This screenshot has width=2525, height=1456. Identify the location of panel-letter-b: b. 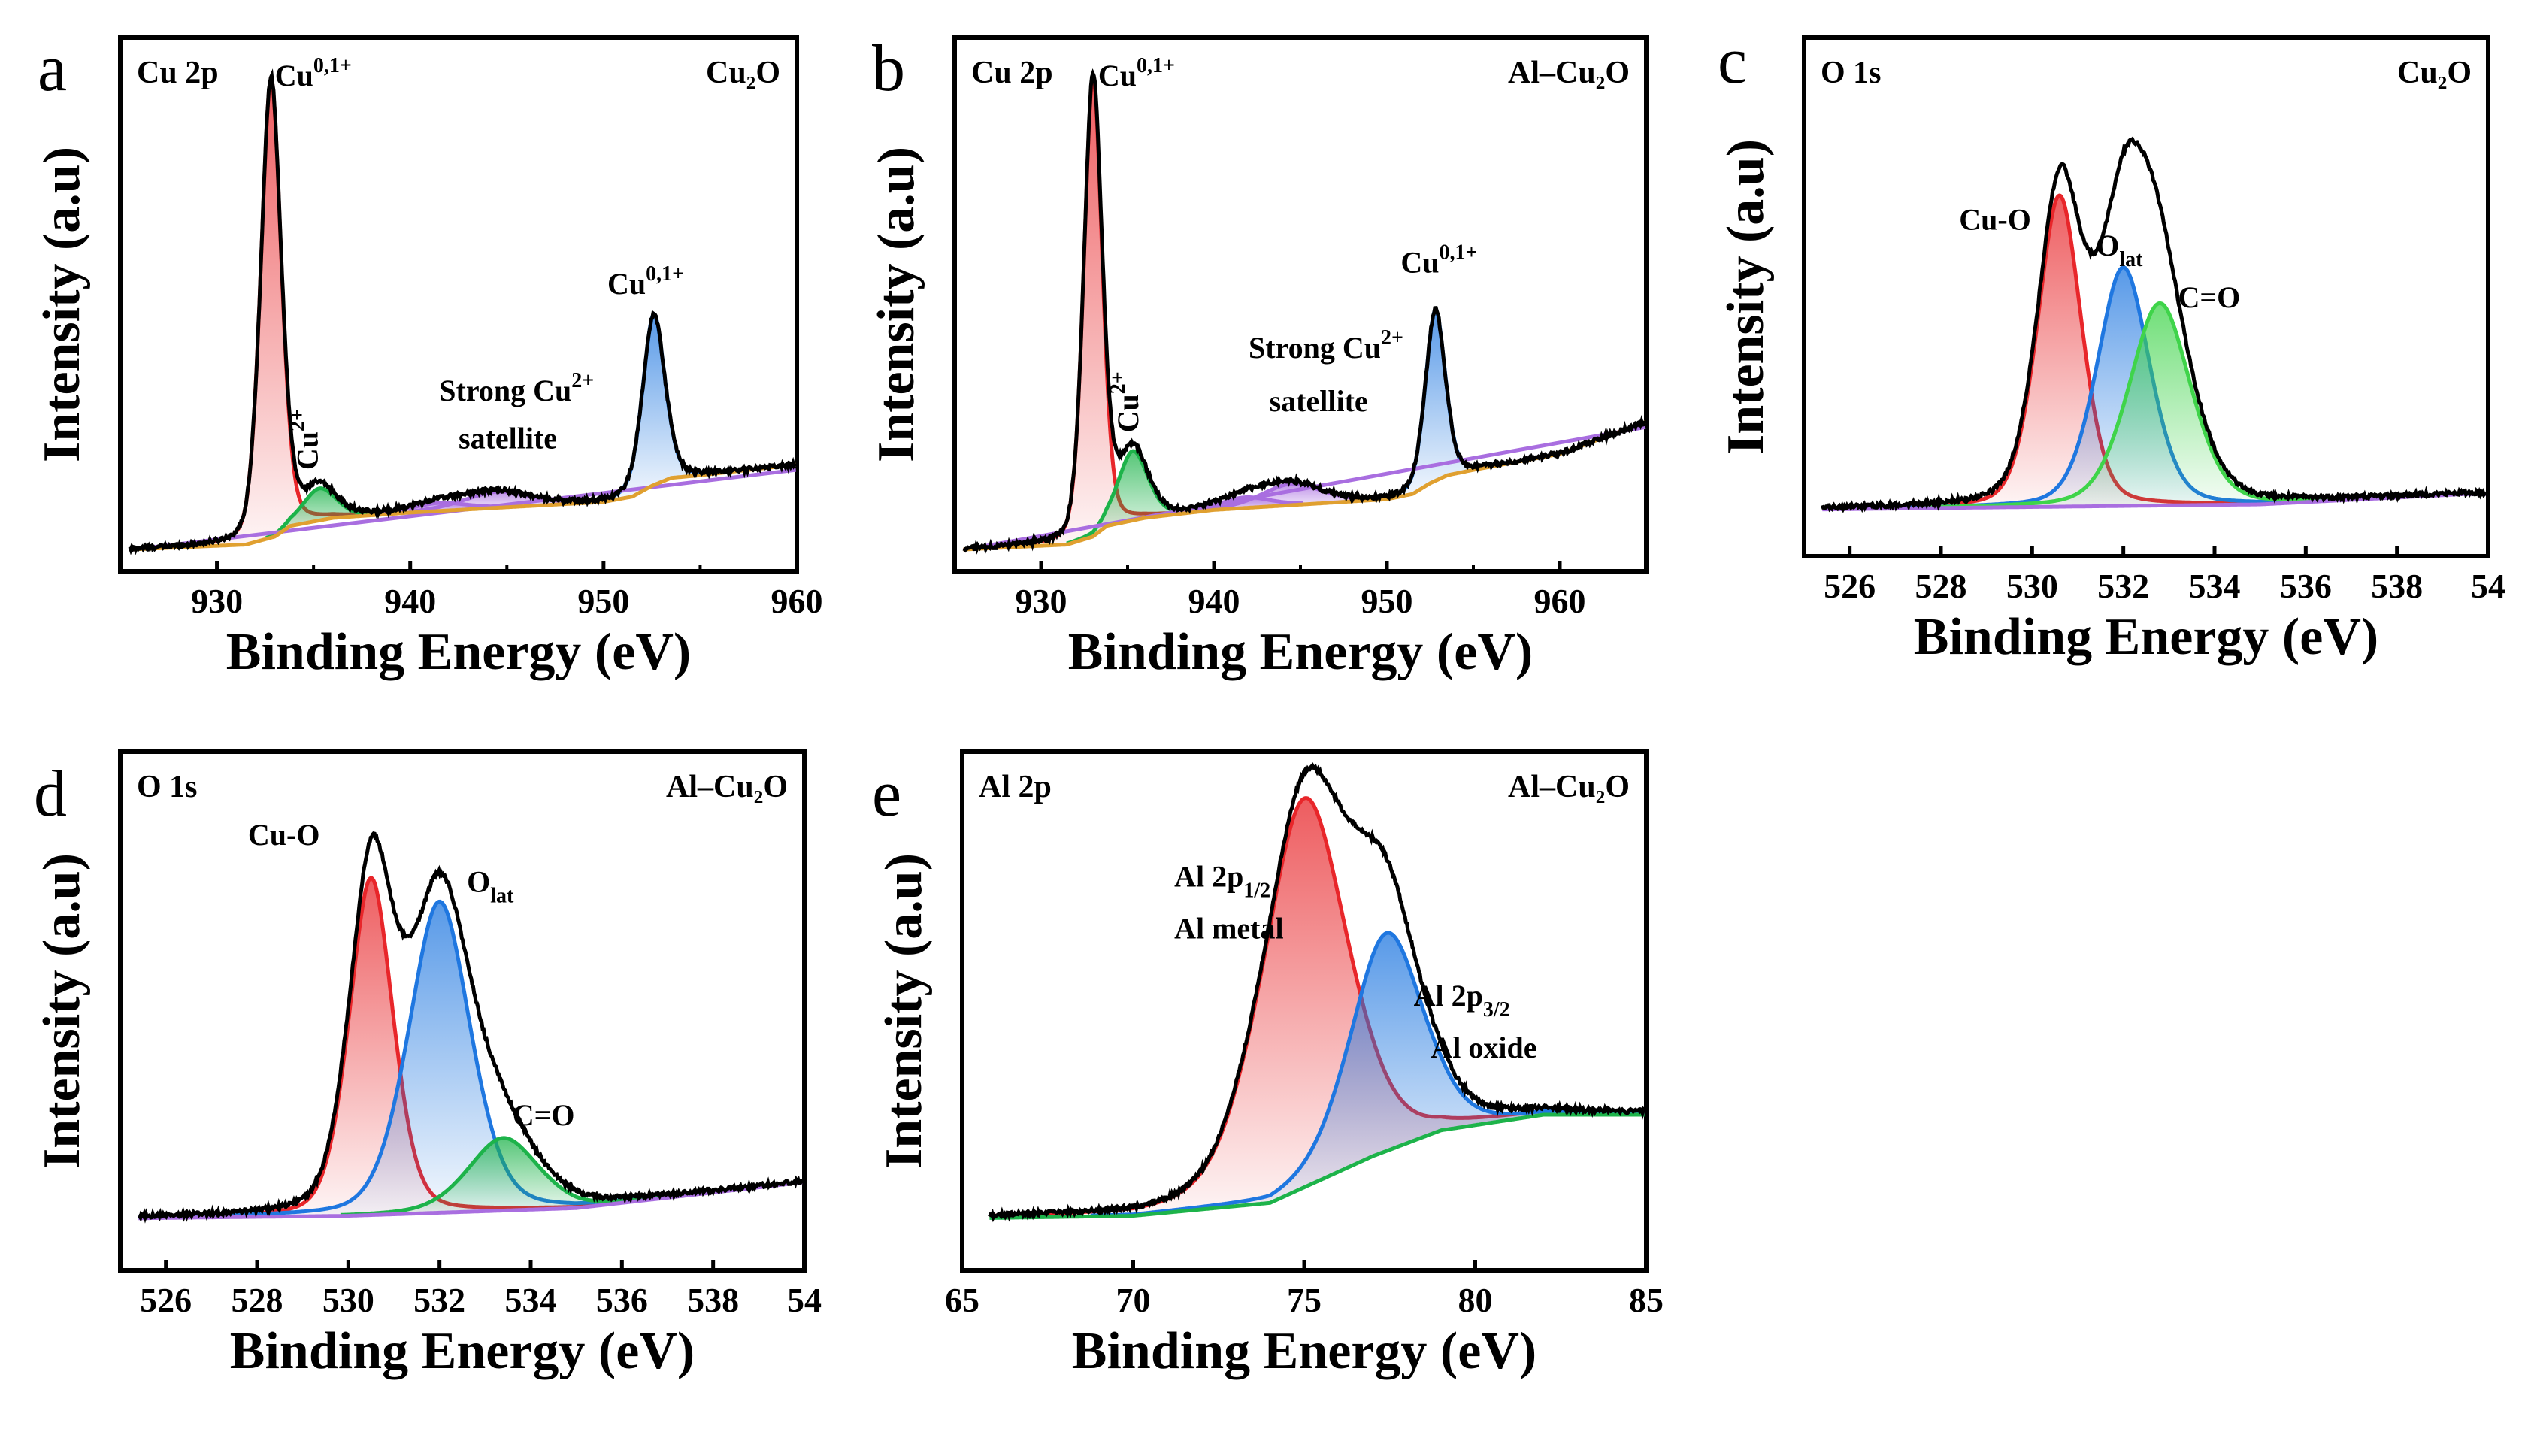
(888, 68).